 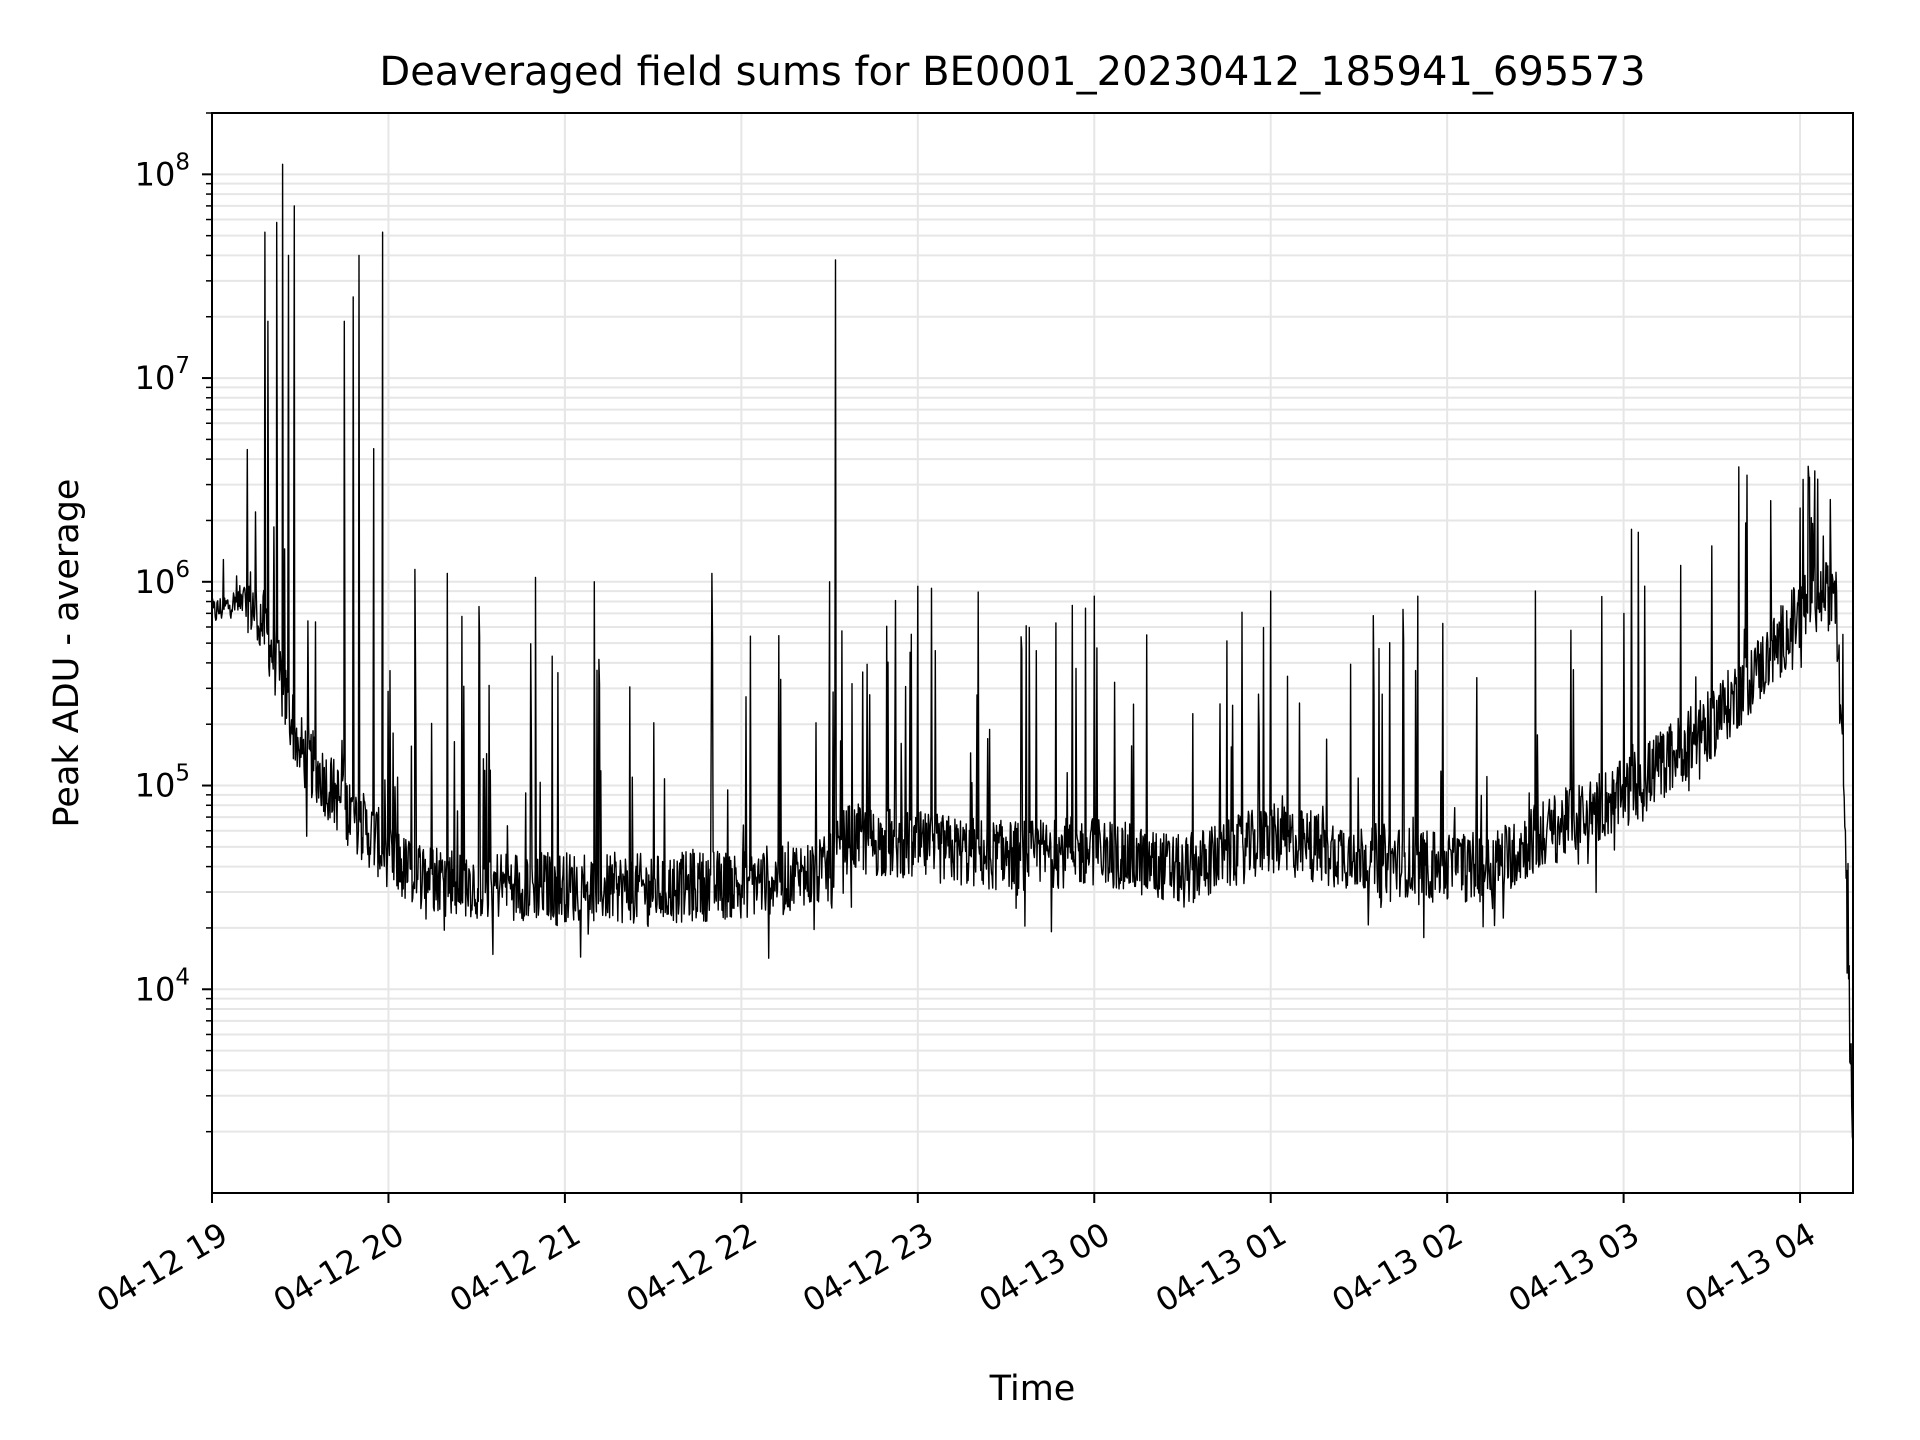 I want to click on y-tick-exponent: 8, so click(x=182, y=162).